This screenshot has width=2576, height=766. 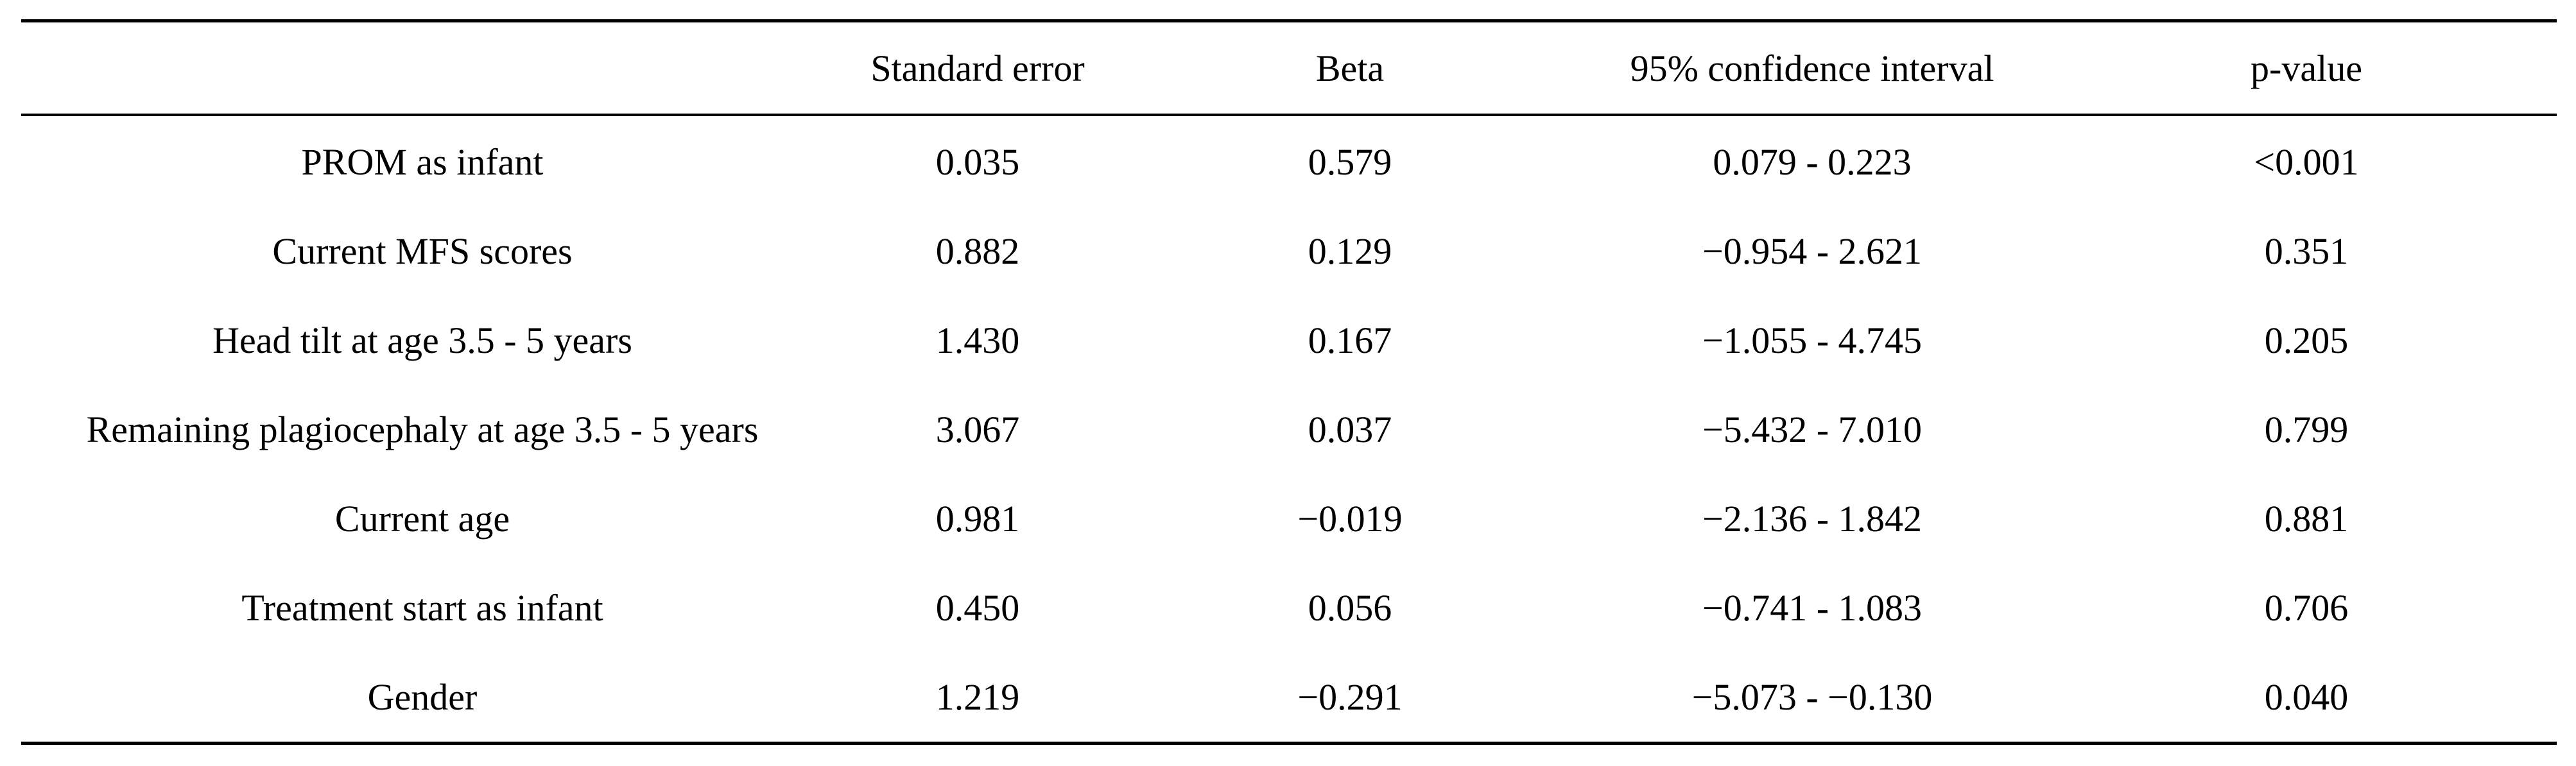 I want to click on header-beta: Beta, so click(x=1350, y=68).